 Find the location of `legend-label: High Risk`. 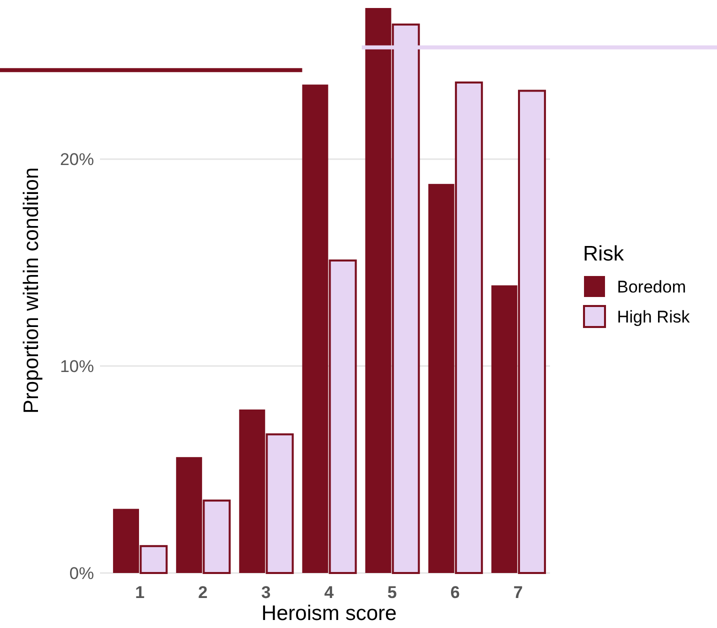

legend-label: High Risk is located at coordinates (653, 316).